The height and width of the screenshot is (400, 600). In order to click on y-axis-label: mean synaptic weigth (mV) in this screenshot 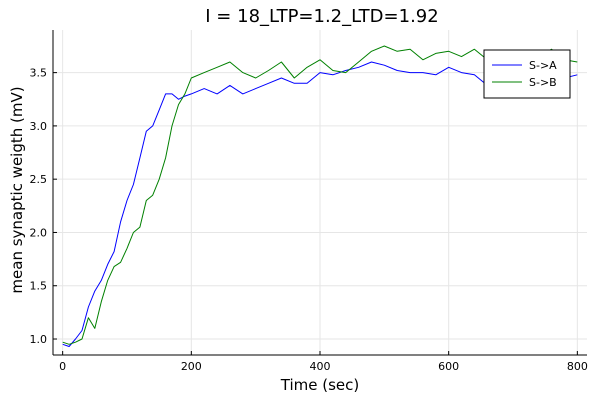, I will do `click(17, 189)`.